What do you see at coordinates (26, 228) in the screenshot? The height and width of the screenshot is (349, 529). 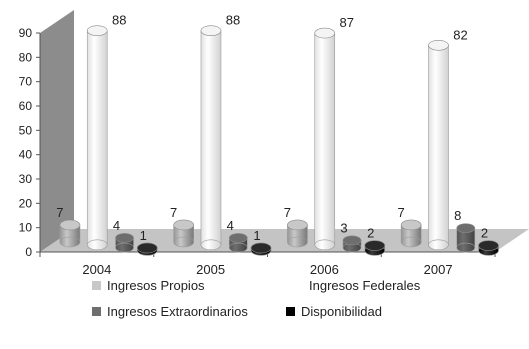 I see `y-tick-label: 10` at bounding box center [26, 228].